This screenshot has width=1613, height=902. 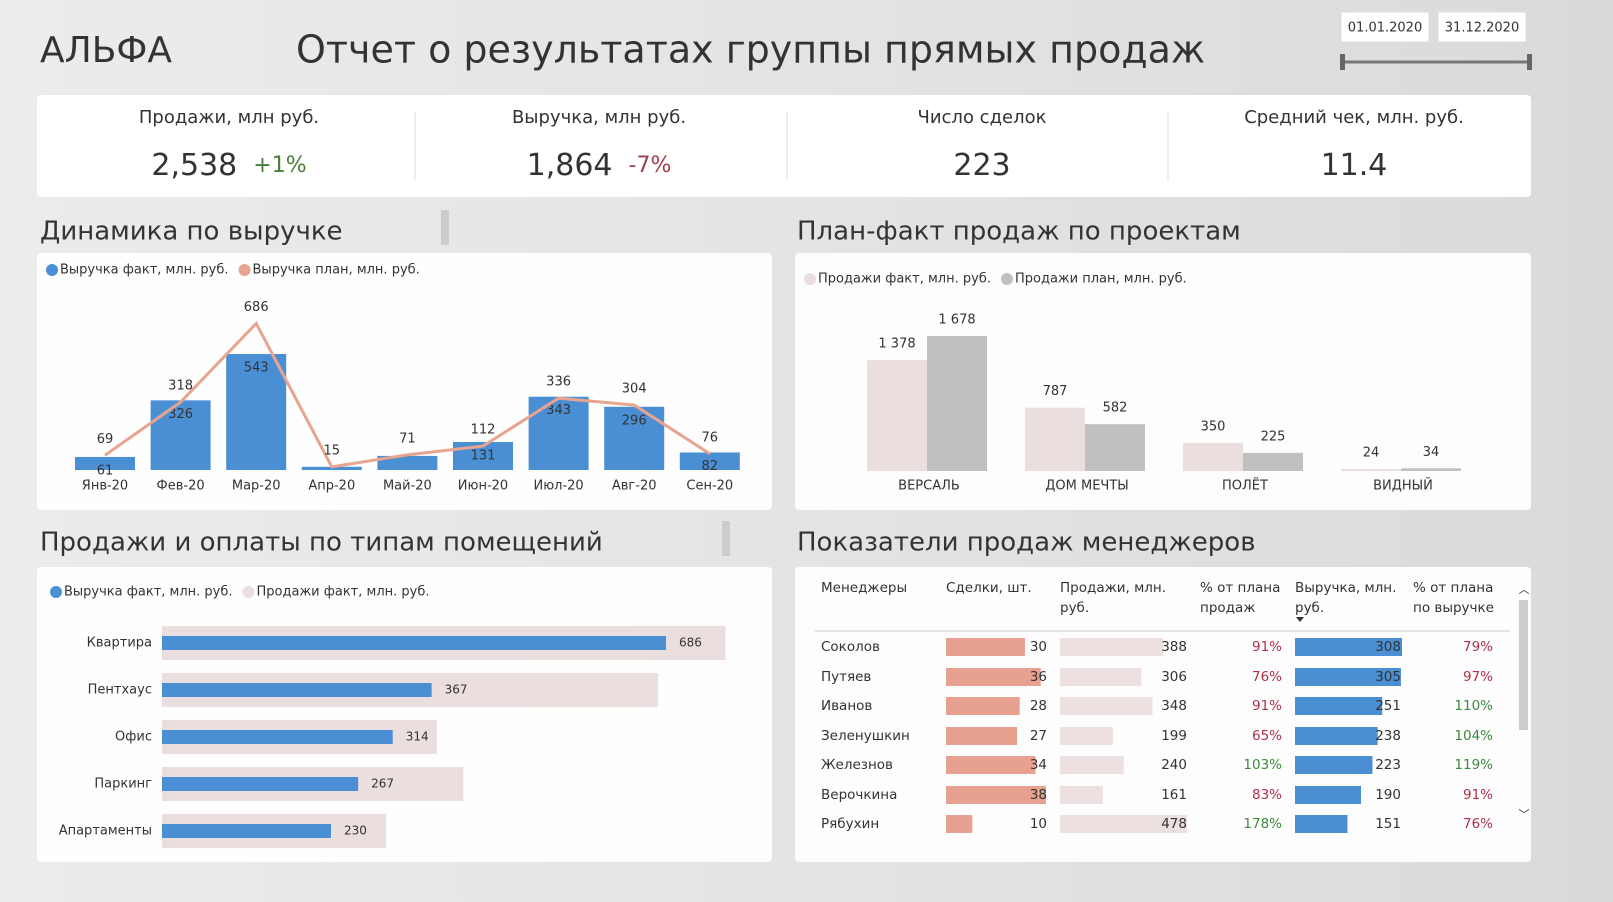 What do you see at coordinates (1174, 647) in the screenshot?
I see `cell-value: 388` at bounding box center [1174, 647].